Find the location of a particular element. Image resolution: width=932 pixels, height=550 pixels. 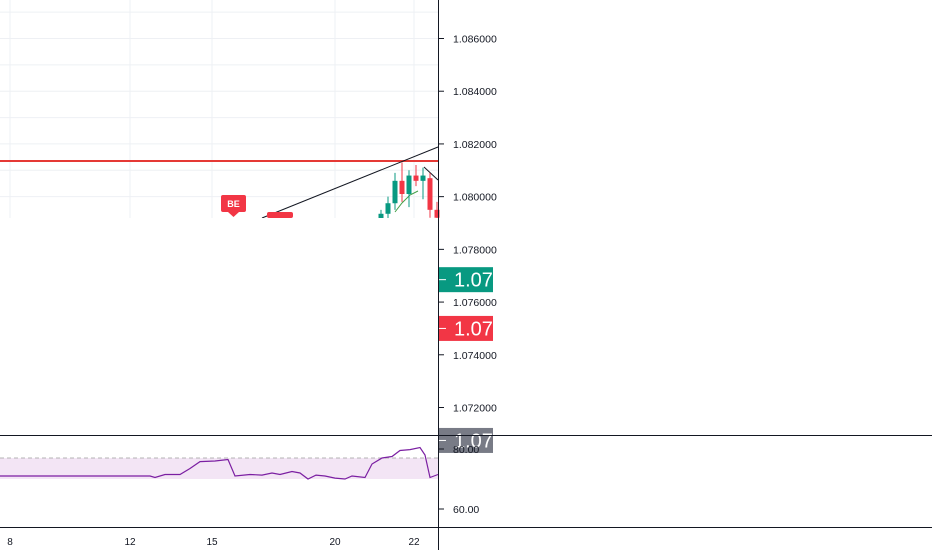

time-axis: 8 12 15 20 22 is located at coordinates (213, 542).